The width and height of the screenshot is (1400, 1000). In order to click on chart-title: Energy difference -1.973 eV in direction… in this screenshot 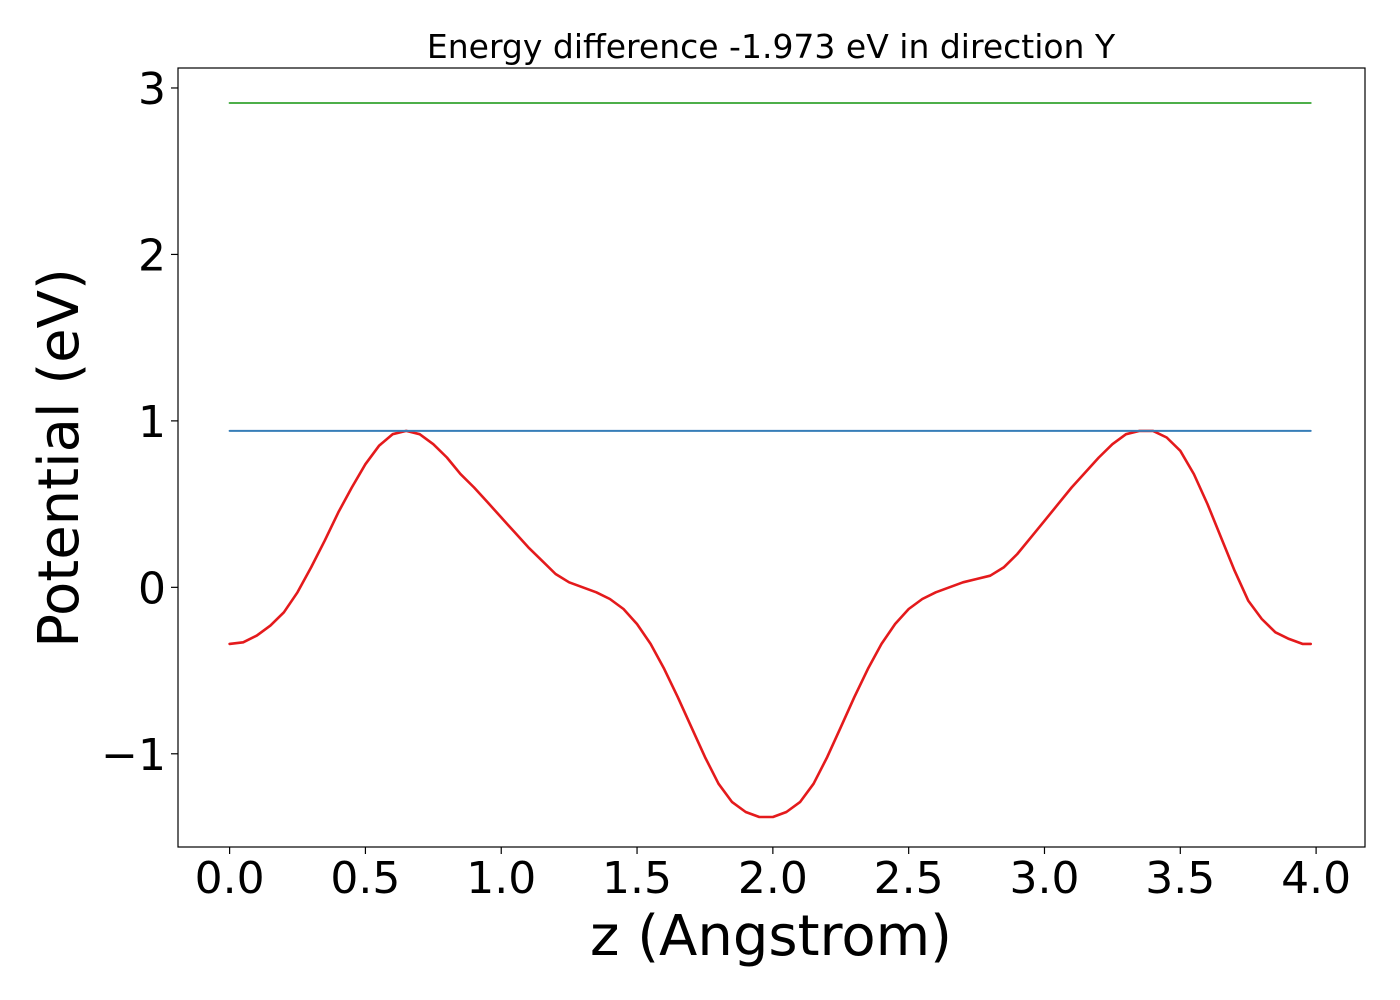, I will do `click(771, 46)`.